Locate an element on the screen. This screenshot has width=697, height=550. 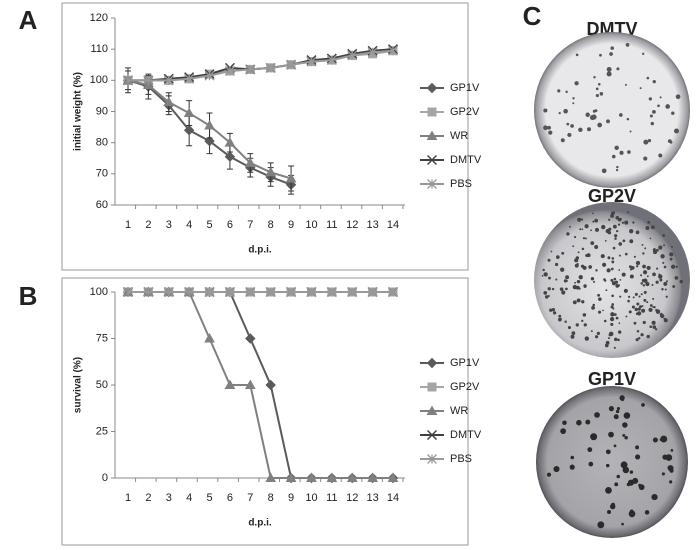
y-tick-label: 75 is located at coordinates (102, 338).